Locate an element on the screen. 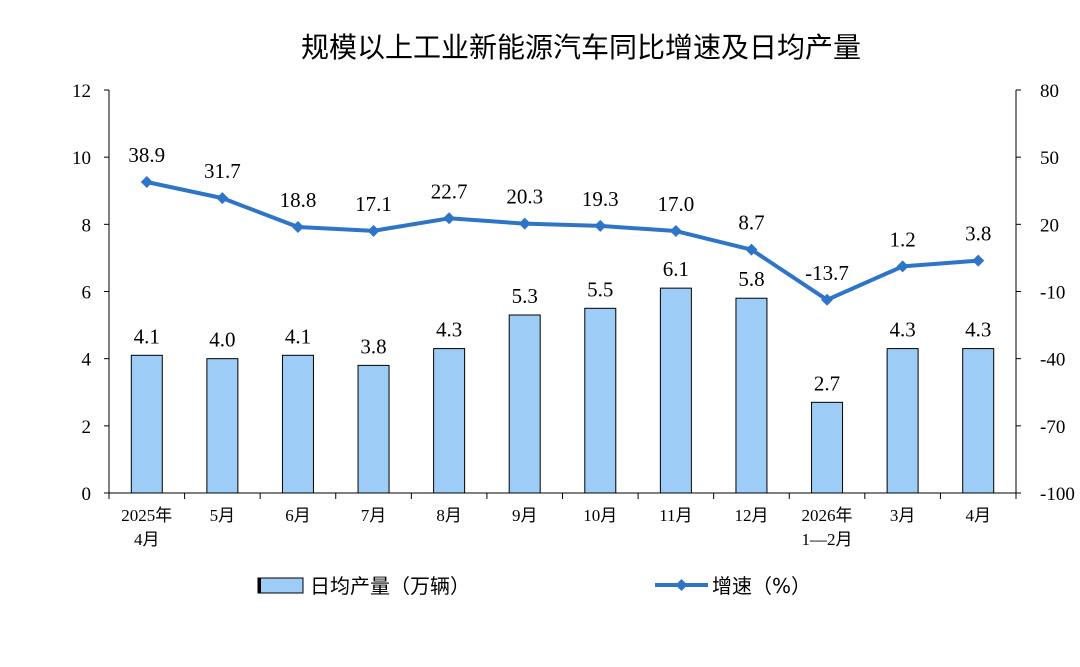 The width and height of the screenshot is (1080, 667). y-right-tick-label: 20 is located at coordinates (1049, 225).